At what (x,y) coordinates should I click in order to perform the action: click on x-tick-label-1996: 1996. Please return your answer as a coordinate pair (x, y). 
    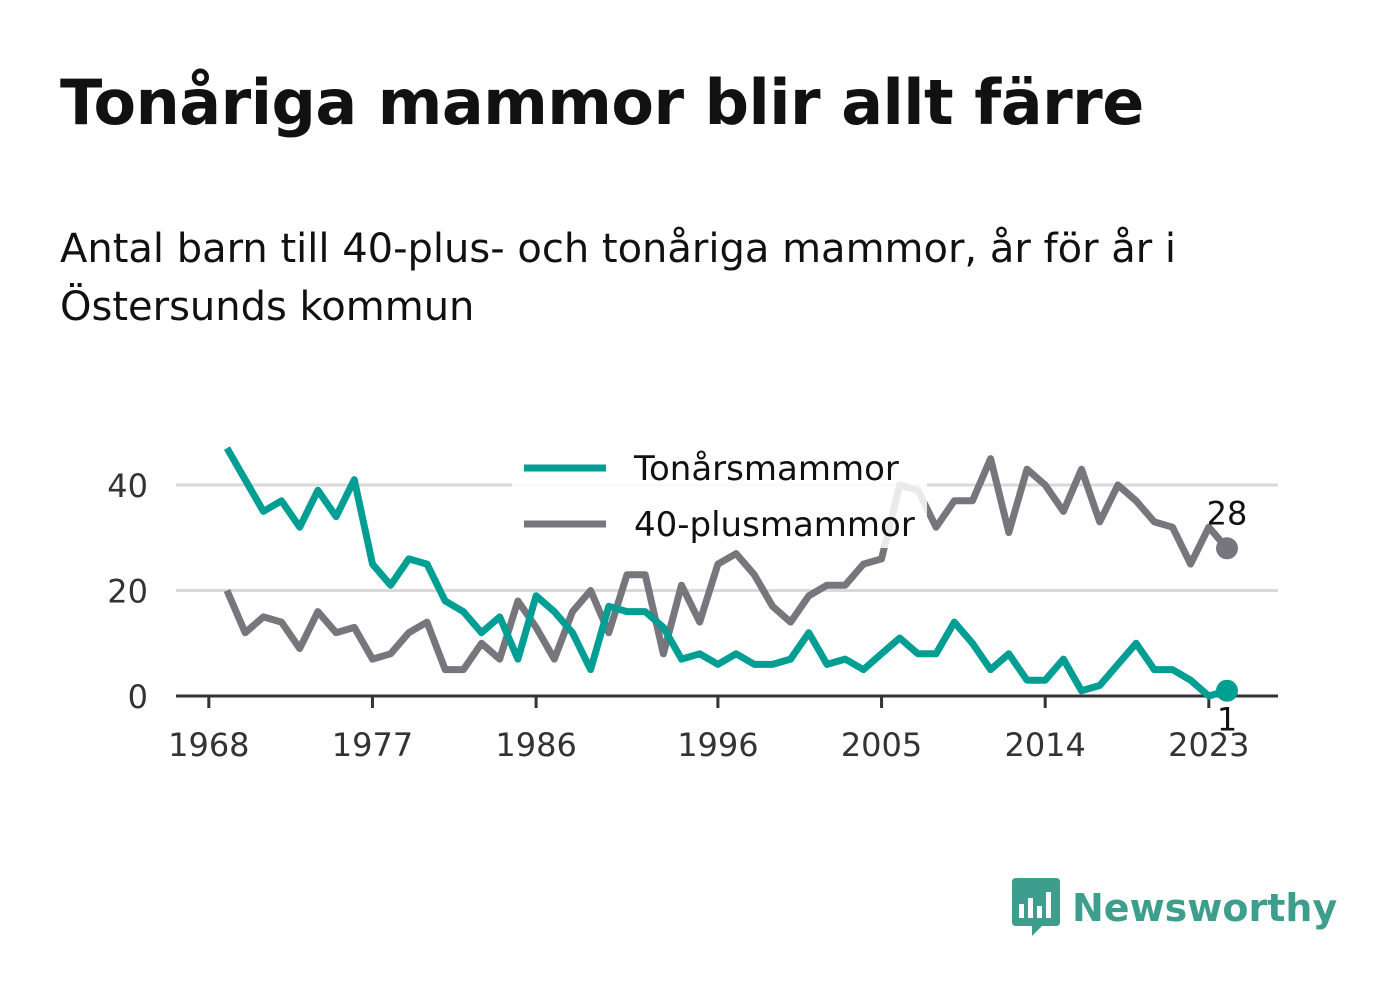
    Looking at the image, I should click on (717, 745).